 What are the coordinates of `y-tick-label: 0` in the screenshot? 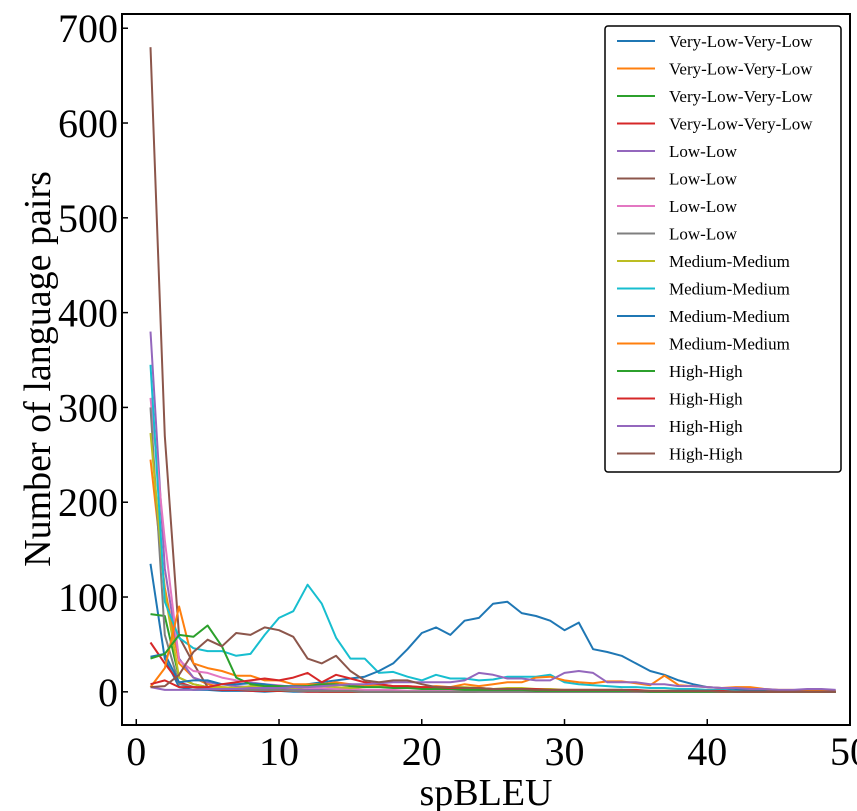 It's located at (108, 692).